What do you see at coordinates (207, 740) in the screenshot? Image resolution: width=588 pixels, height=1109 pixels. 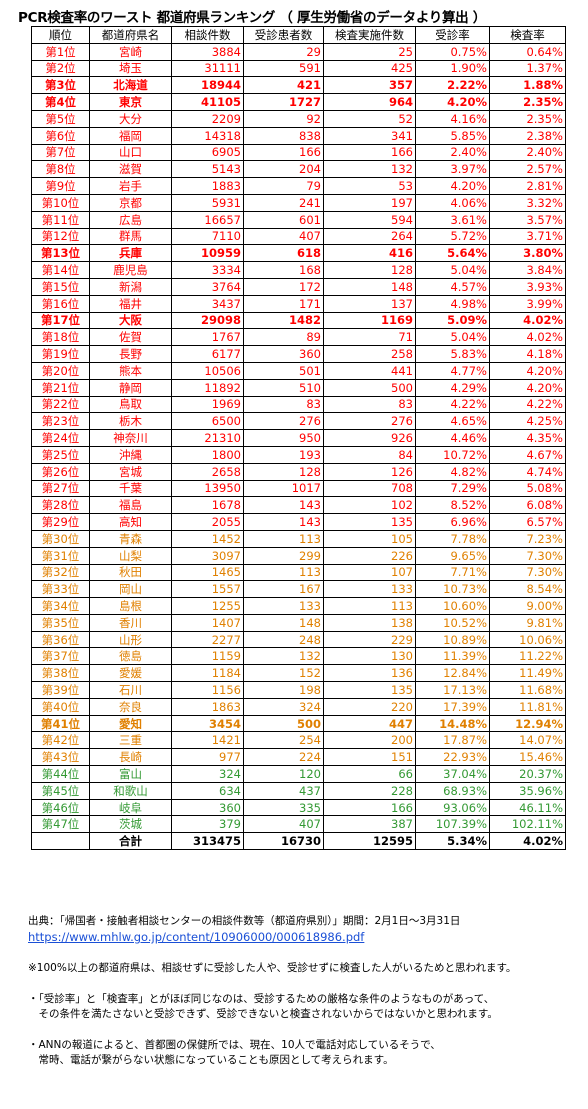 I see `consultations-cell: 1421` at bounding box center [207, 740].